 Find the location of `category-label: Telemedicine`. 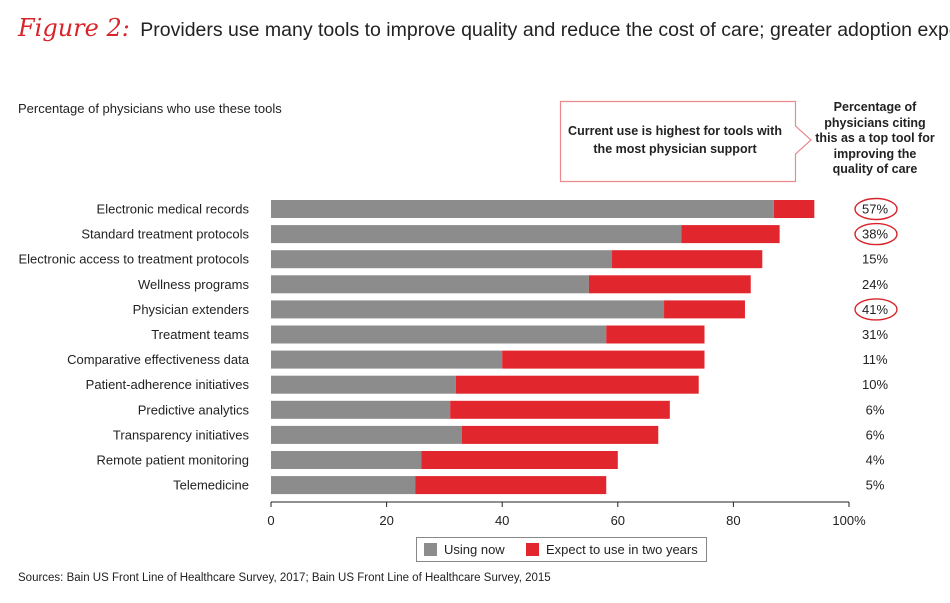

category-label: Telemedicine is located at coordinates (211, 485).